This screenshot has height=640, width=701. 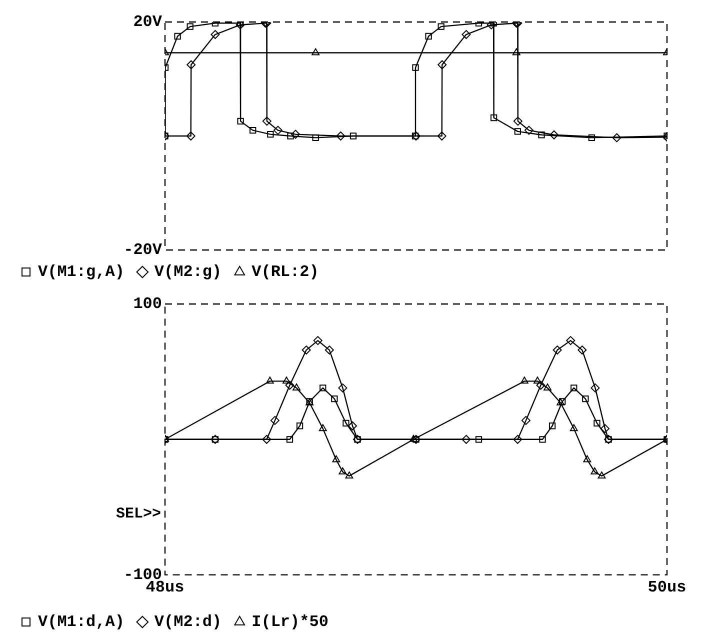 I want to click on legend-label: V(M2:g), so click(x=188, y=272).